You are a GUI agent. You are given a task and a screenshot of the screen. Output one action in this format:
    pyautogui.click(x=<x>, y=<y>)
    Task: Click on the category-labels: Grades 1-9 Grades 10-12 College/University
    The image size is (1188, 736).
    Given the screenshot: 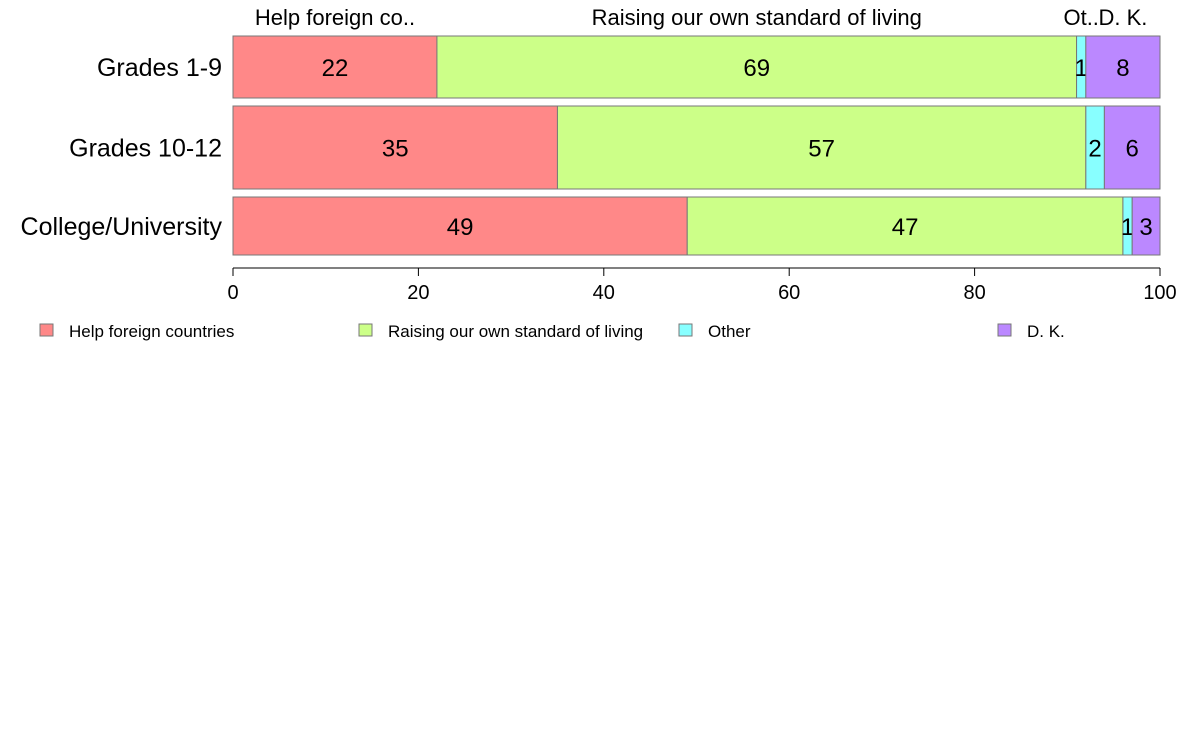 What is the action you would take?
    pyautogui.click(x=122, y=147)
    